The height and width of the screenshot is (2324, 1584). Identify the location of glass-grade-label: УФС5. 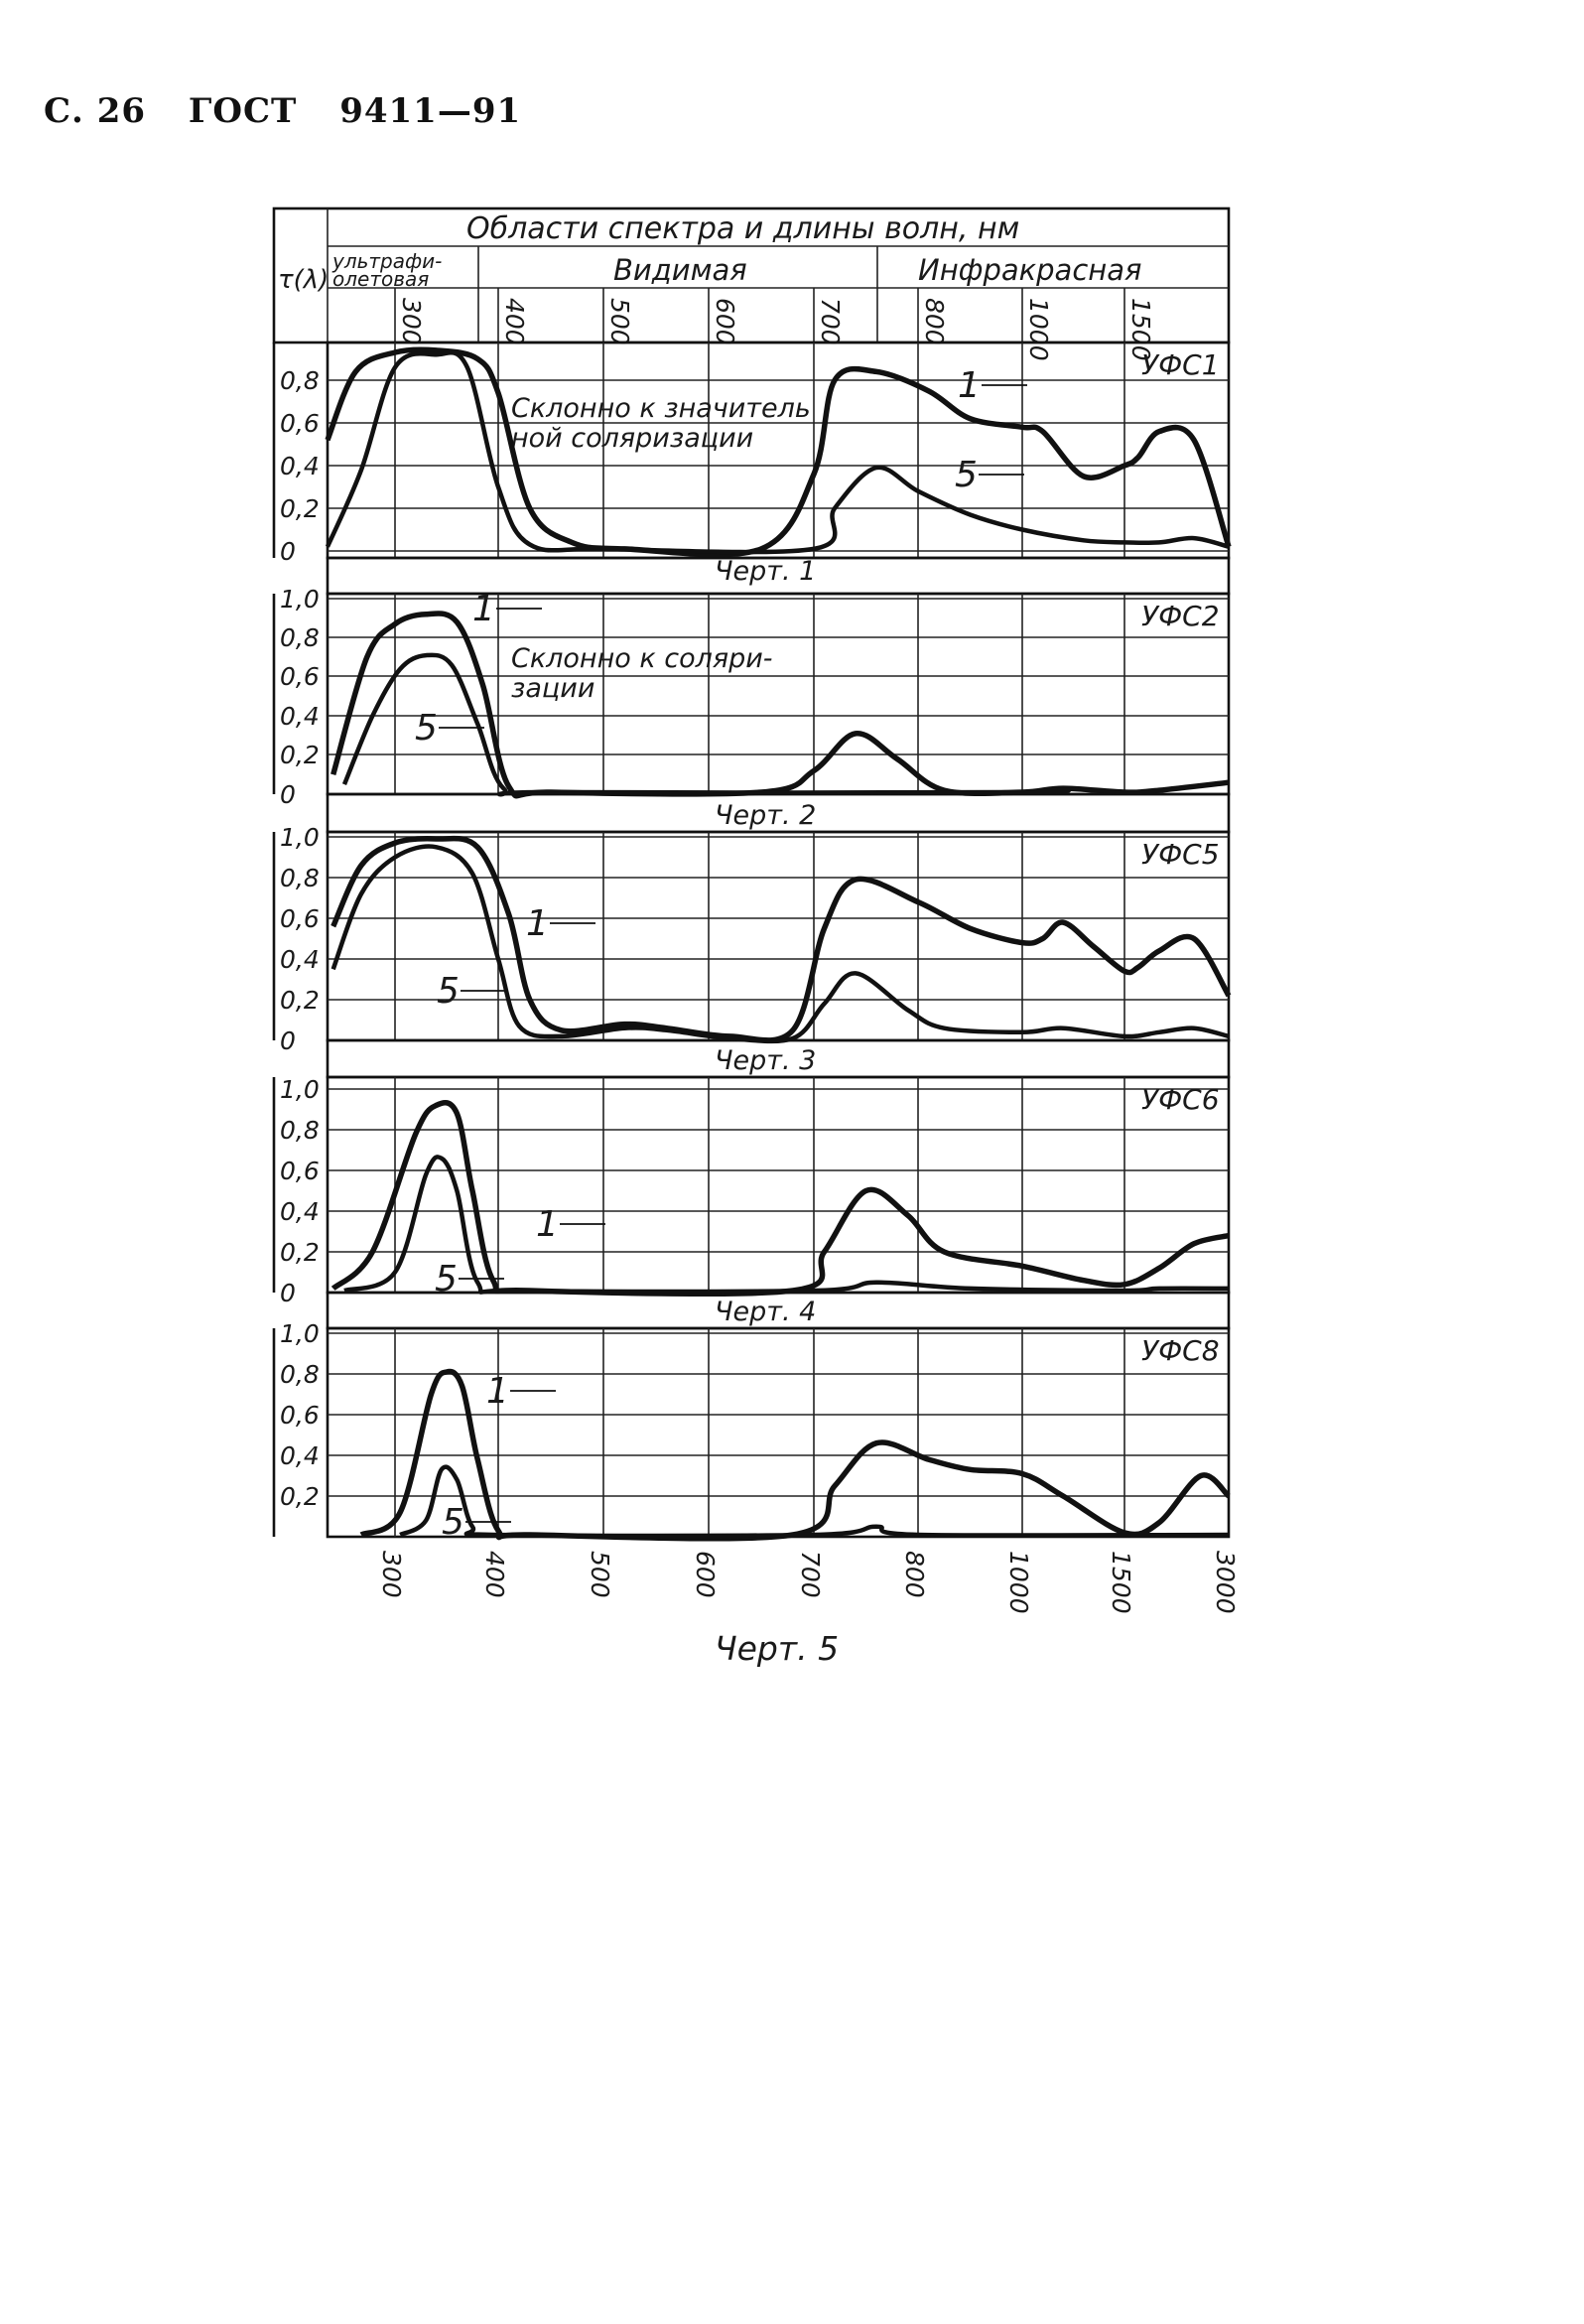
(1180, 854).